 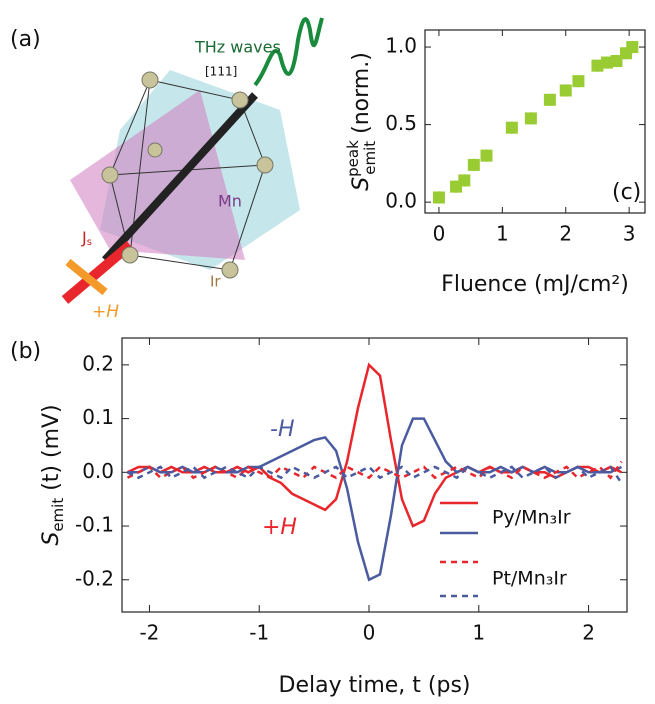 What do you see at coordinates (94, 525) in the screenshot?
I see `y-tick-label: -0.1` at bounding box center [94, 525].